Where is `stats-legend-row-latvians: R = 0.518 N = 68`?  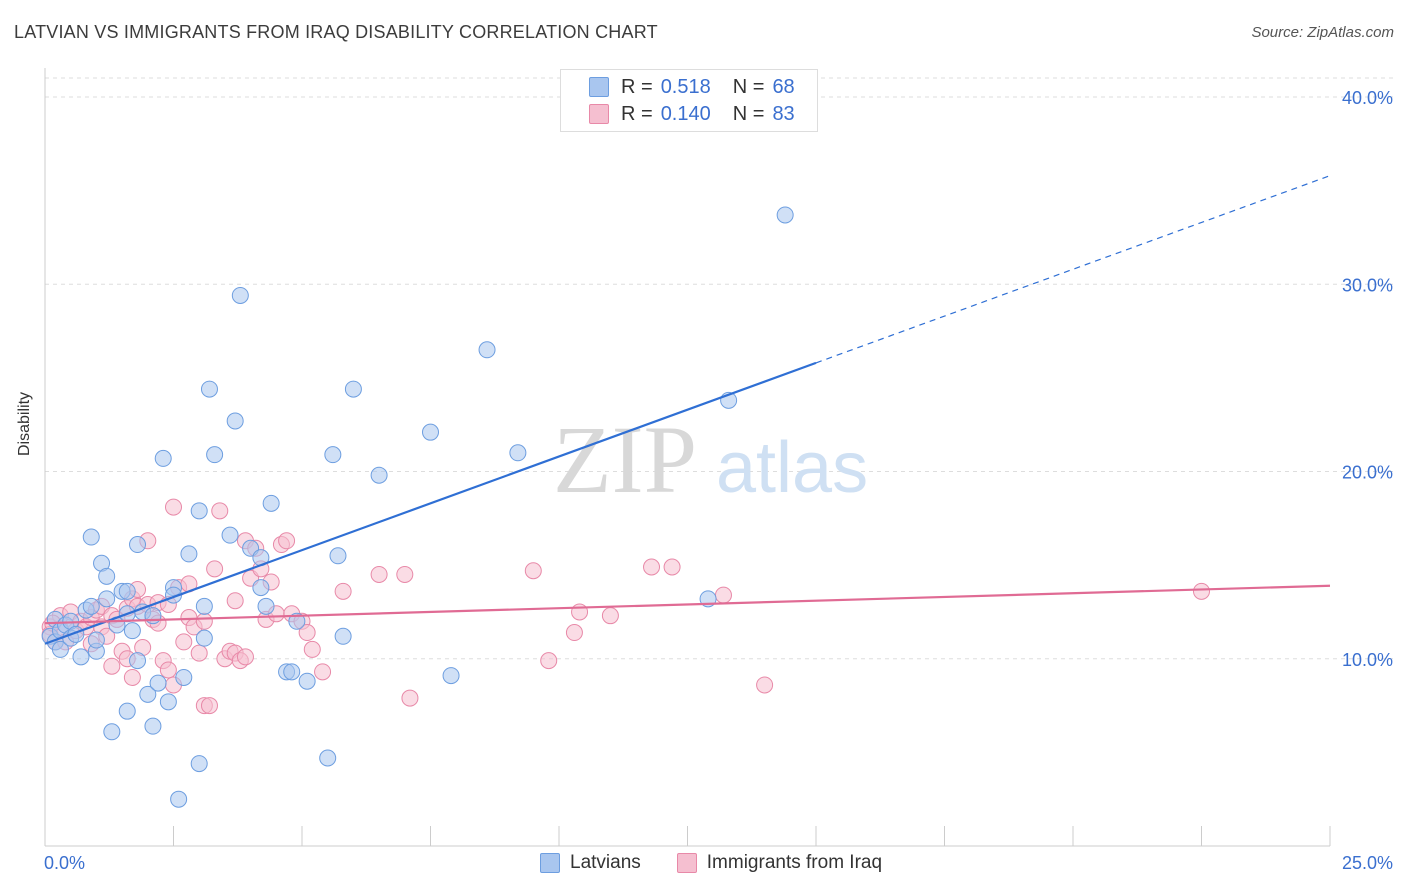
stats-legend-row-latvians: R = 0.518 N = 68 is located at coordinates (692, 87).